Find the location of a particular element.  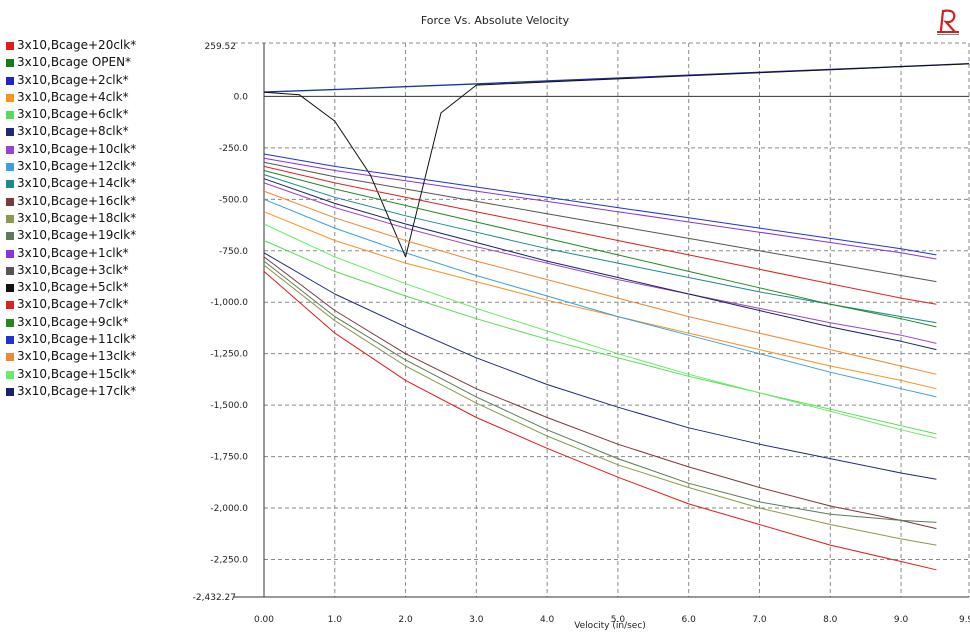

x-tick-label: 8.0 is located at coordinates (830, 620).